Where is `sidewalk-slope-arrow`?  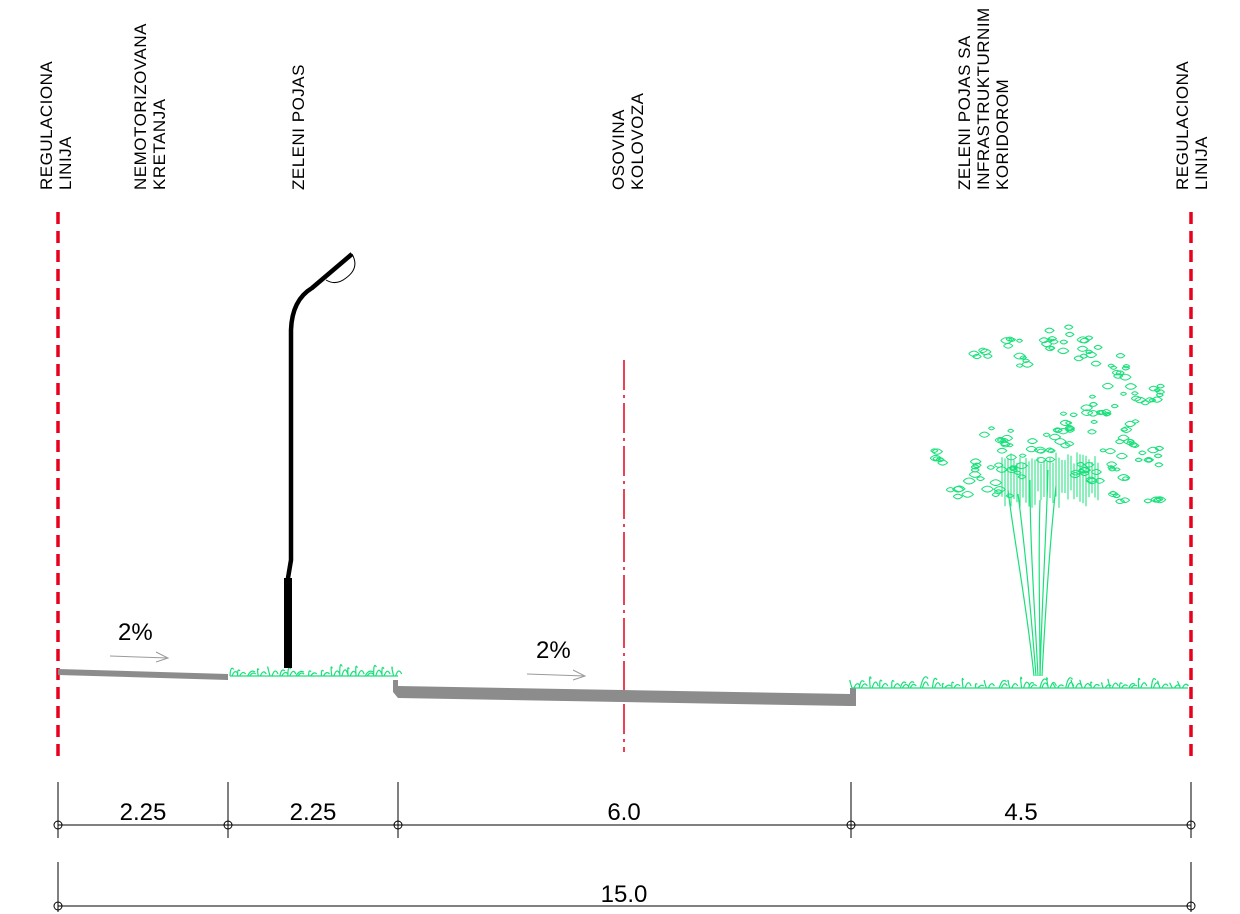 sidewalk-slope-arrow is located at coordinates (139, 657).